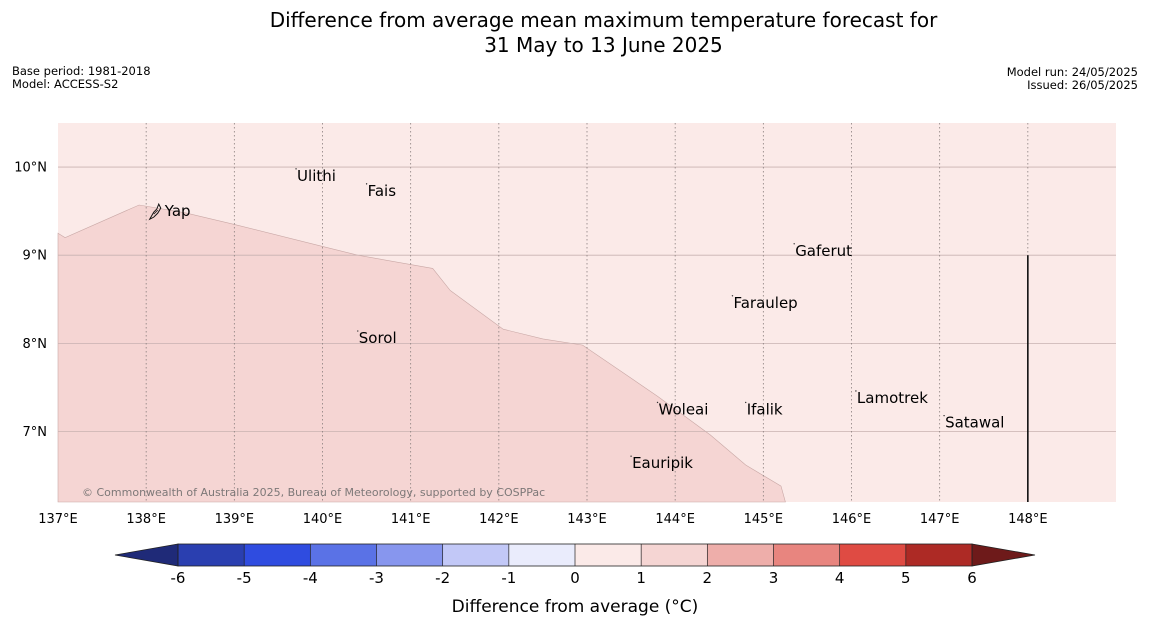 Image resolution: width=1150 pixels, height=644 pixels. I want to click on place-label: Yap, so click(177, 211).